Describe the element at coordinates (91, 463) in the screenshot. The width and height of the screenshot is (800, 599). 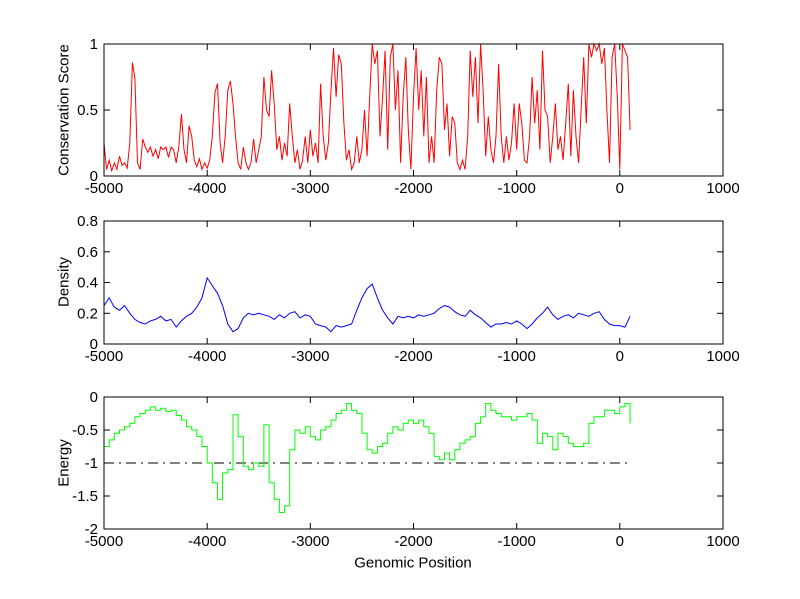
I see `y-tick-label: -1` at that location.